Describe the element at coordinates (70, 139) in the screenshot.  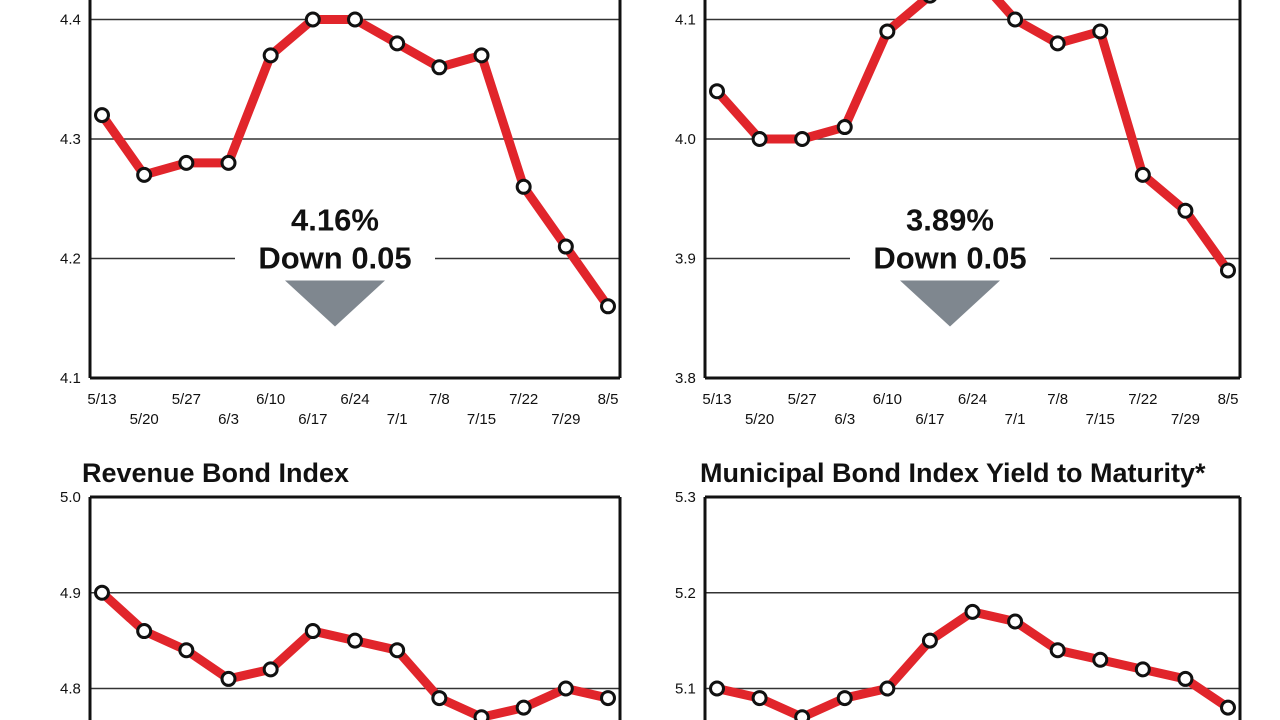
I see `y-tick-label: 4.3` at that location.